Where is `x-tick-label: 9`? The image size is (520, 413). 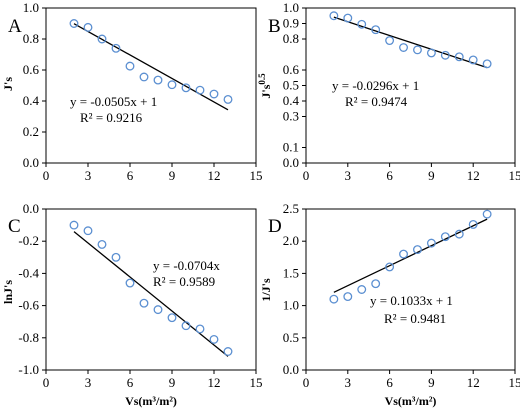 x-tick-label: 9 is located at coordinates (431, 175).